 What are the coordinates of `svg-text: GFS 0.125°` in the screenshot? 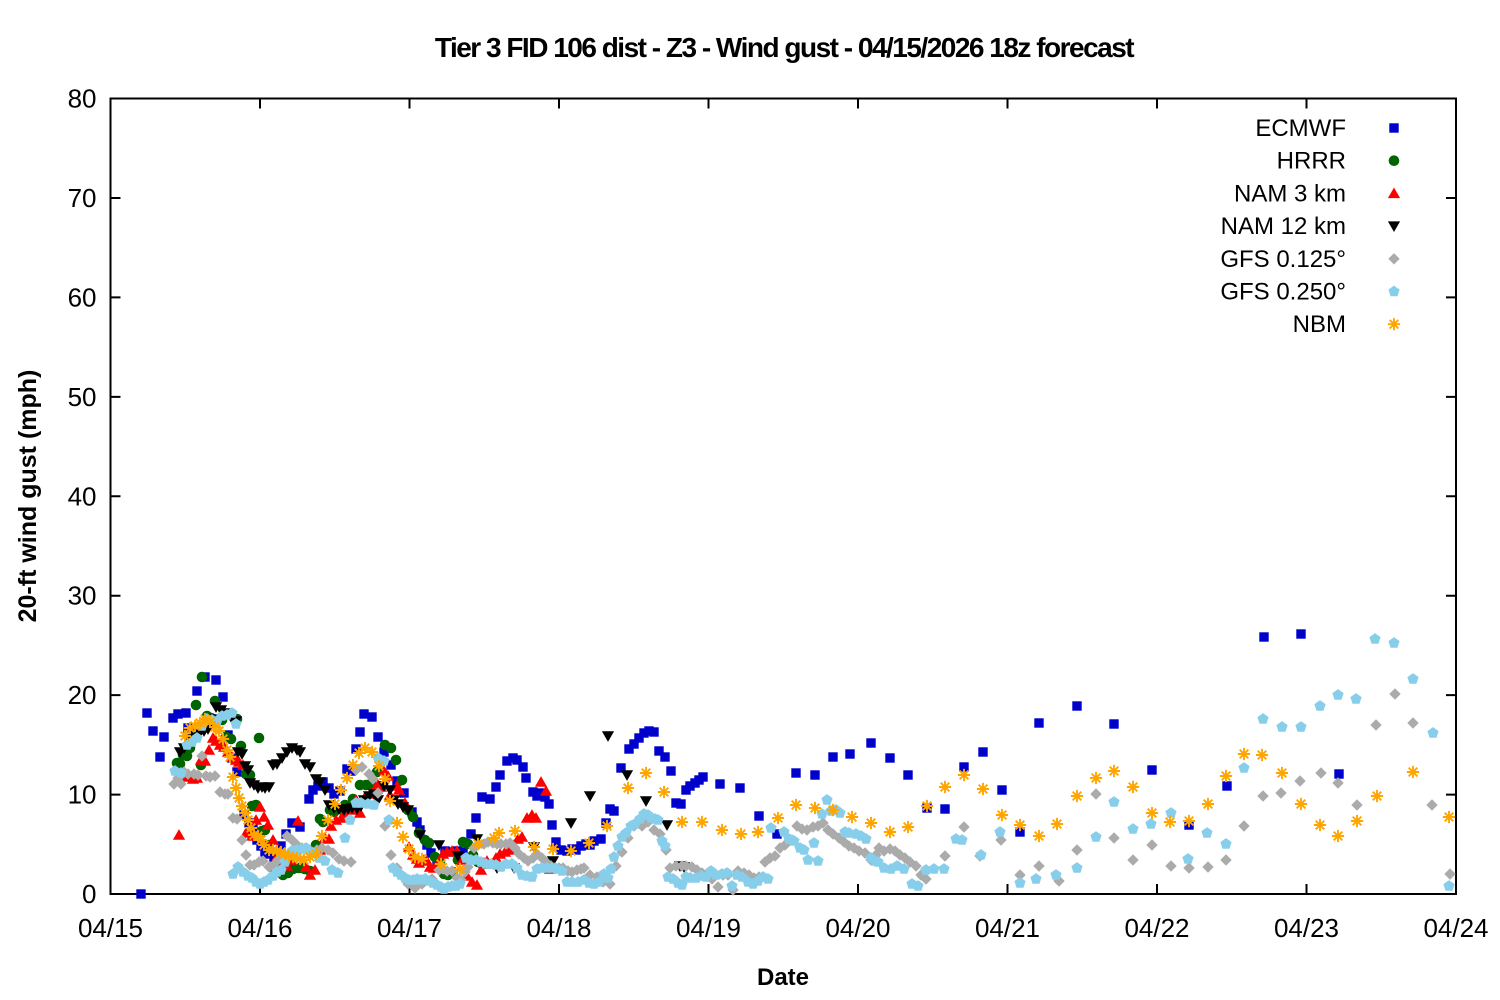 It's located at (1283, 259).